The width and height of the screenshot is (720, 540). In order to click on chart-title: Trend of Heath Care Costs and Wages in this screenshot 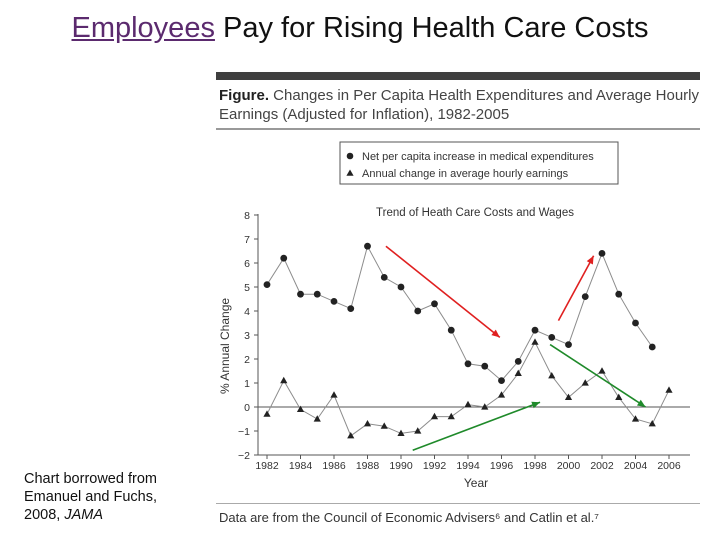, I will do `click(475, 213)`.